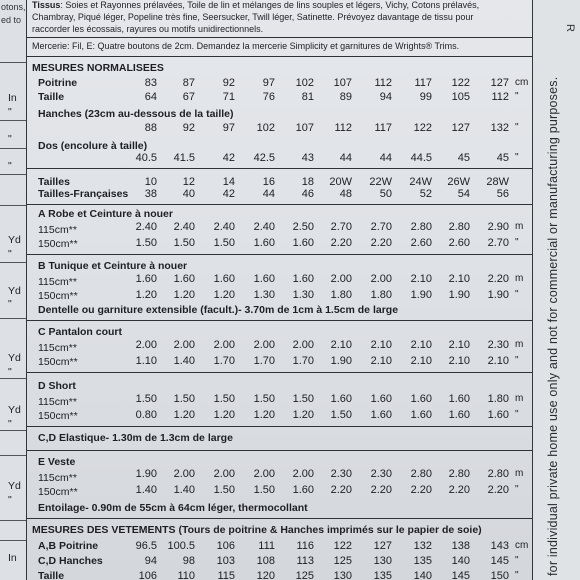  I want to click on section-title: A Robe et Ceinture à nouer, so click(105, 214).